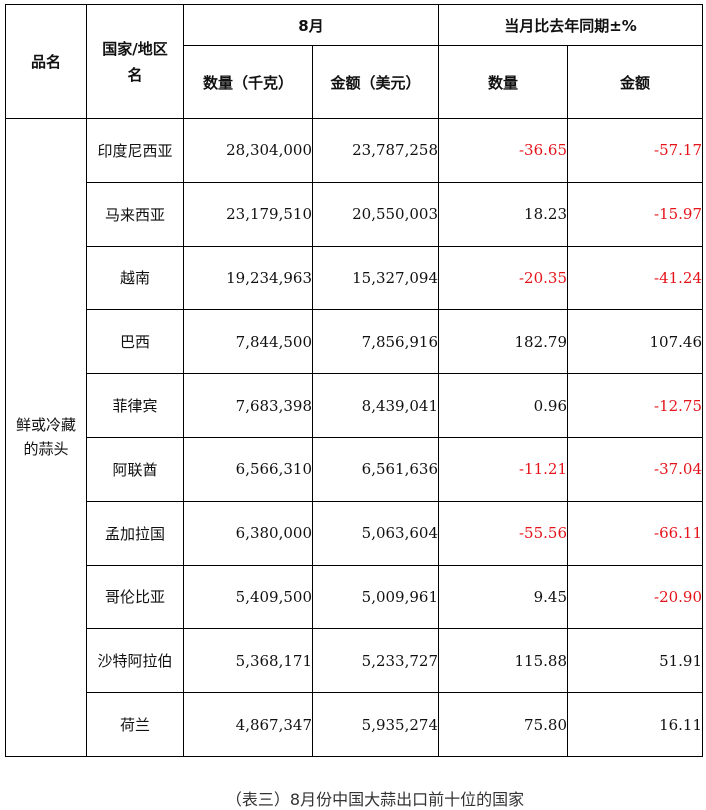 Image resolution: width=706 pixels, height=810 pixels. I want to click on category-cell: 鲜或冷藏的蒜头, so click(46, 437).